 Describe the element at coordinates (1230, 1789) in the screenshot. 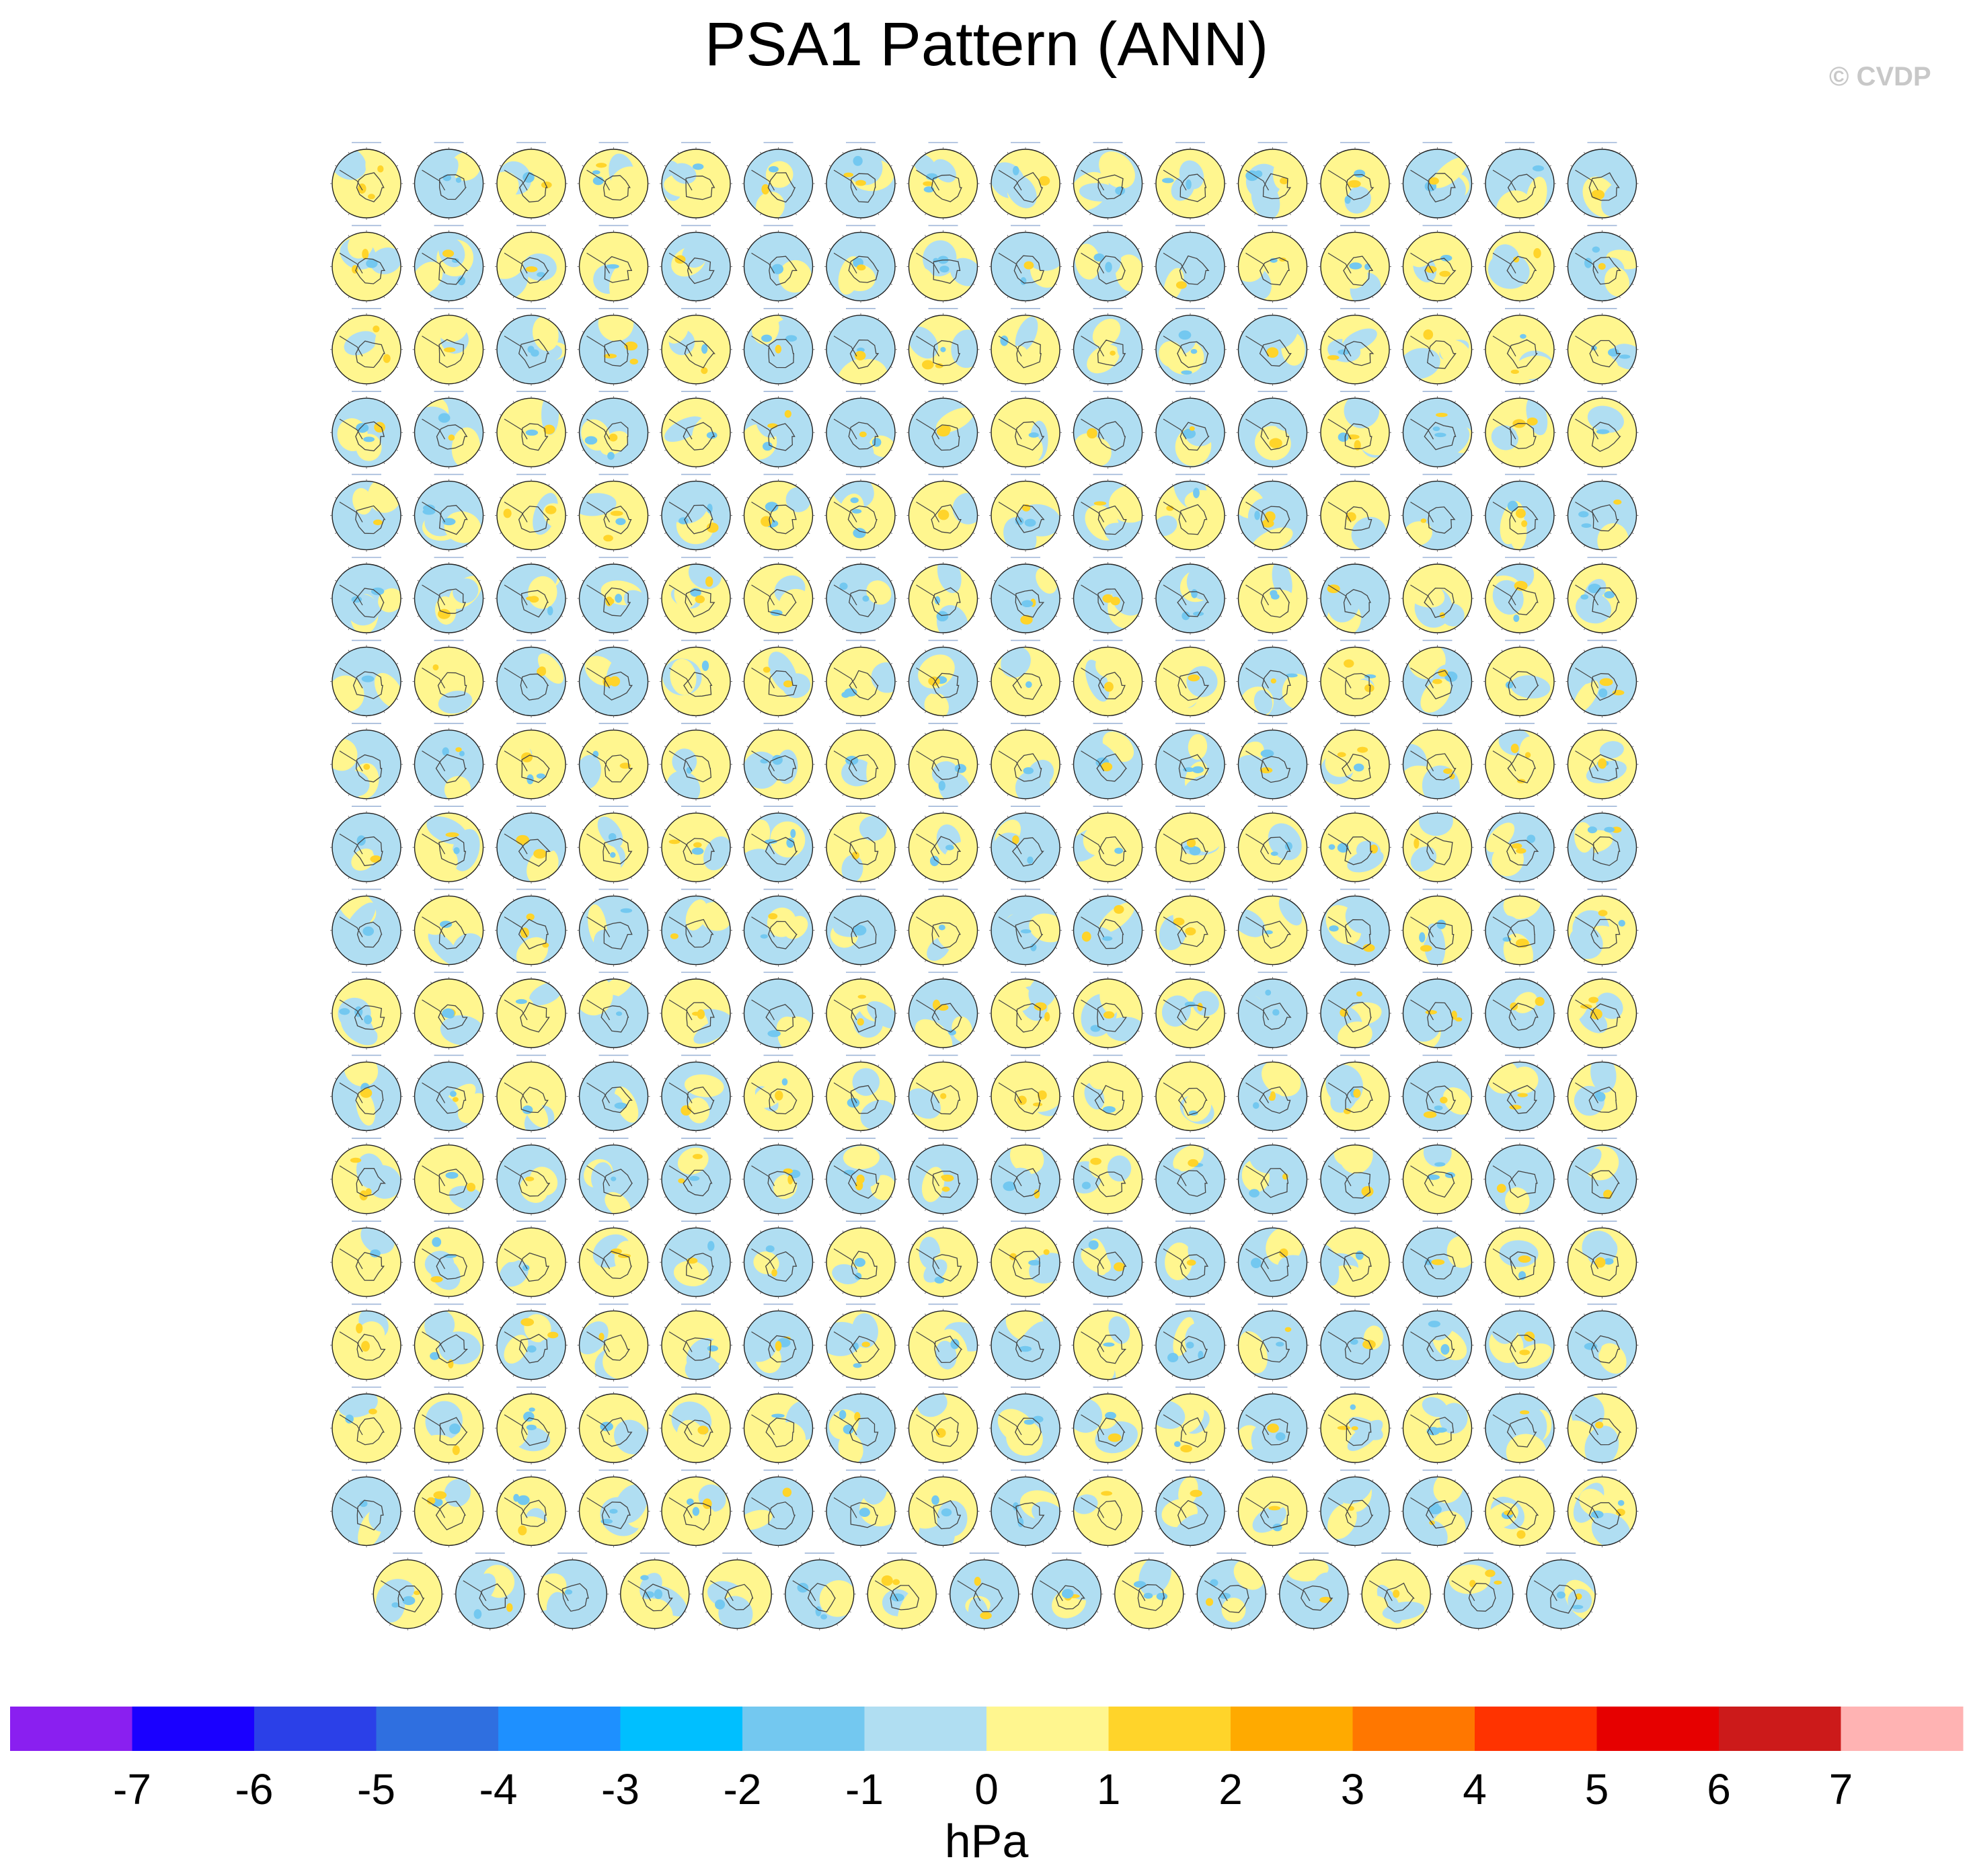

I see `colorbar-tick-label: 2` at that location.